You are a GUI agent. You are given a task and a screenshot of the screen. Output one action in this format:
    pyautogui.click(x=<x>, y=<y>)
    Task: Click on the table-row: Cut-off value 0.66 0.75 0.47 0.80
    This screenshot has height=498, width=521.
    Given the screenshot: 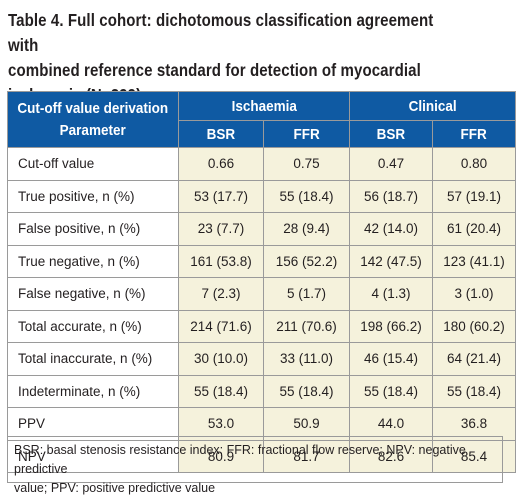 What is the action you would take?
    pyautogui.click(x=262, y=164)
    